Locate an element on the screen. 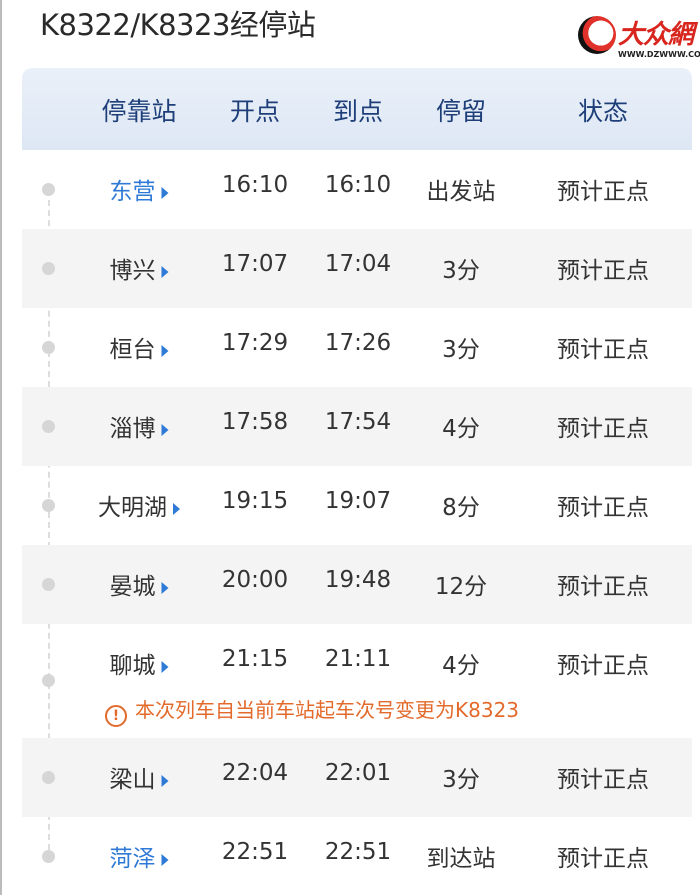 The height and width of the screenshot is (896, 700). station-name: 东营 is located at coordinates (132, 192).